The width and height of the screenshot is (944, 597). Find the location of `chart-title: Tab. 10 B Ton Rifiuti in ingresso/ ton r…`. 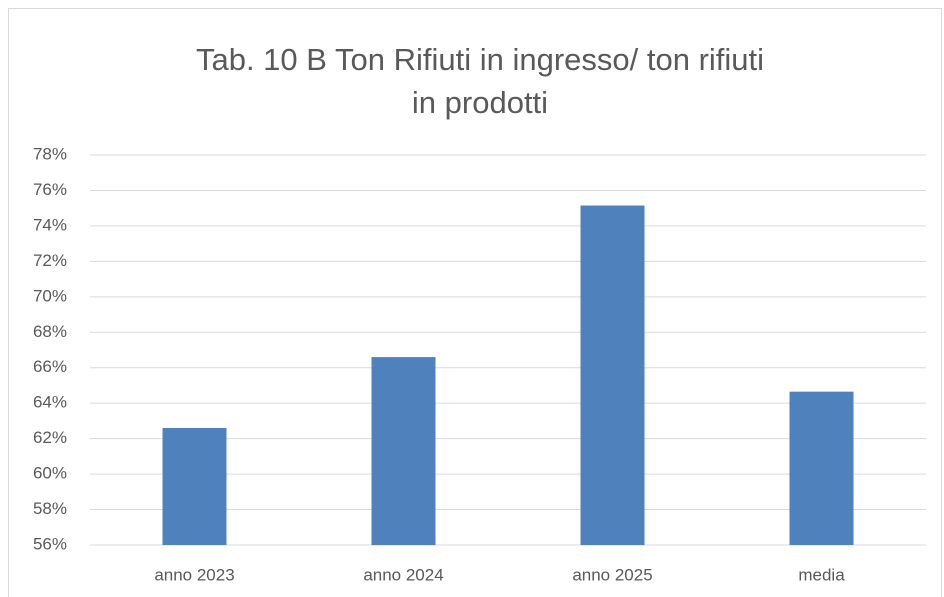

chart-title: Tab. 10 B Ton Rifiuti in ingresso/ ton r… is located at coordinates (480, 81).